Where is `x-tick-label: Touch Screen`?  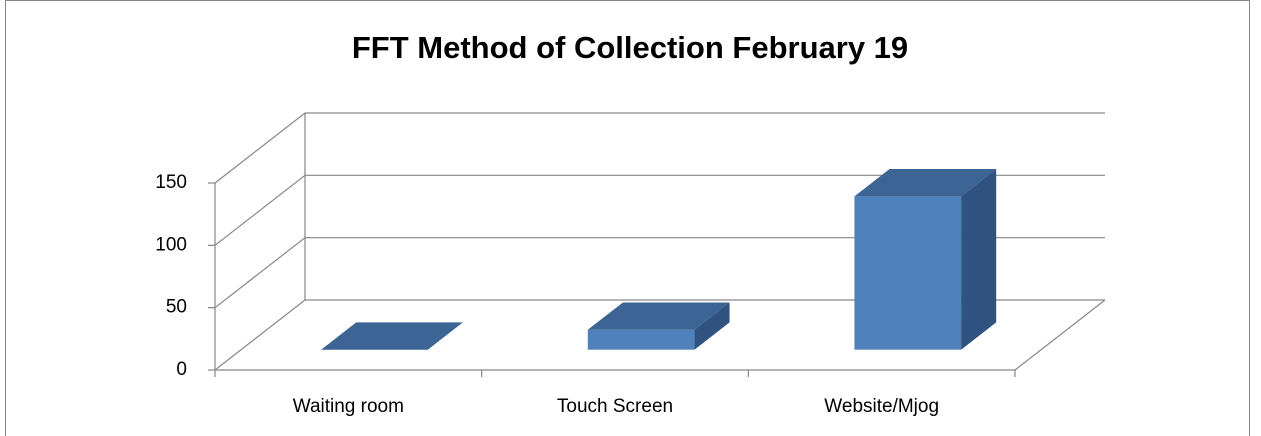
x-tick-label: Touch Screen is located at coordinates (615, 406).